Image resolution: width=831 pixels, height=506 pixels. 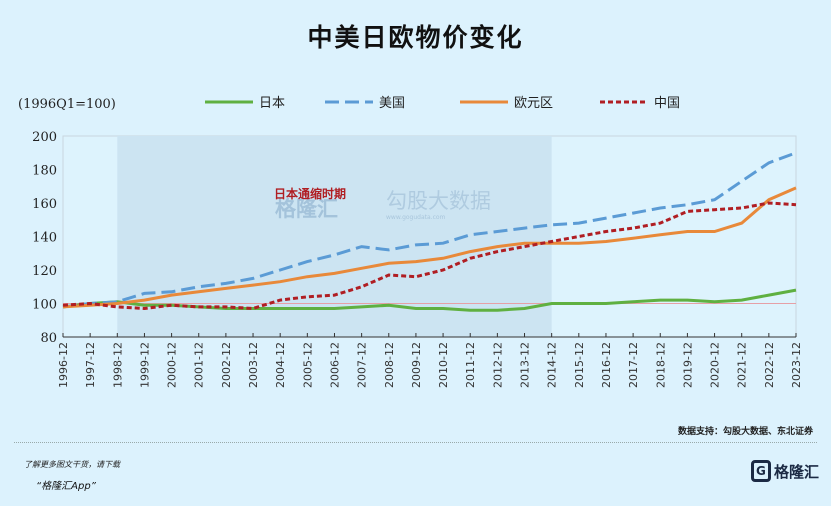 I want to click on x-tick-label: 2010-12, so click(x=443, y=365).